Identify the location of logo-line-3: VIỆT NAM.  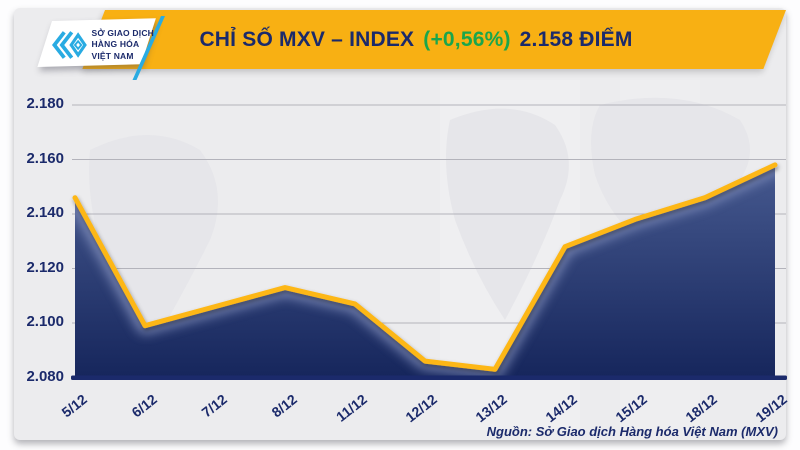
(112, 55).